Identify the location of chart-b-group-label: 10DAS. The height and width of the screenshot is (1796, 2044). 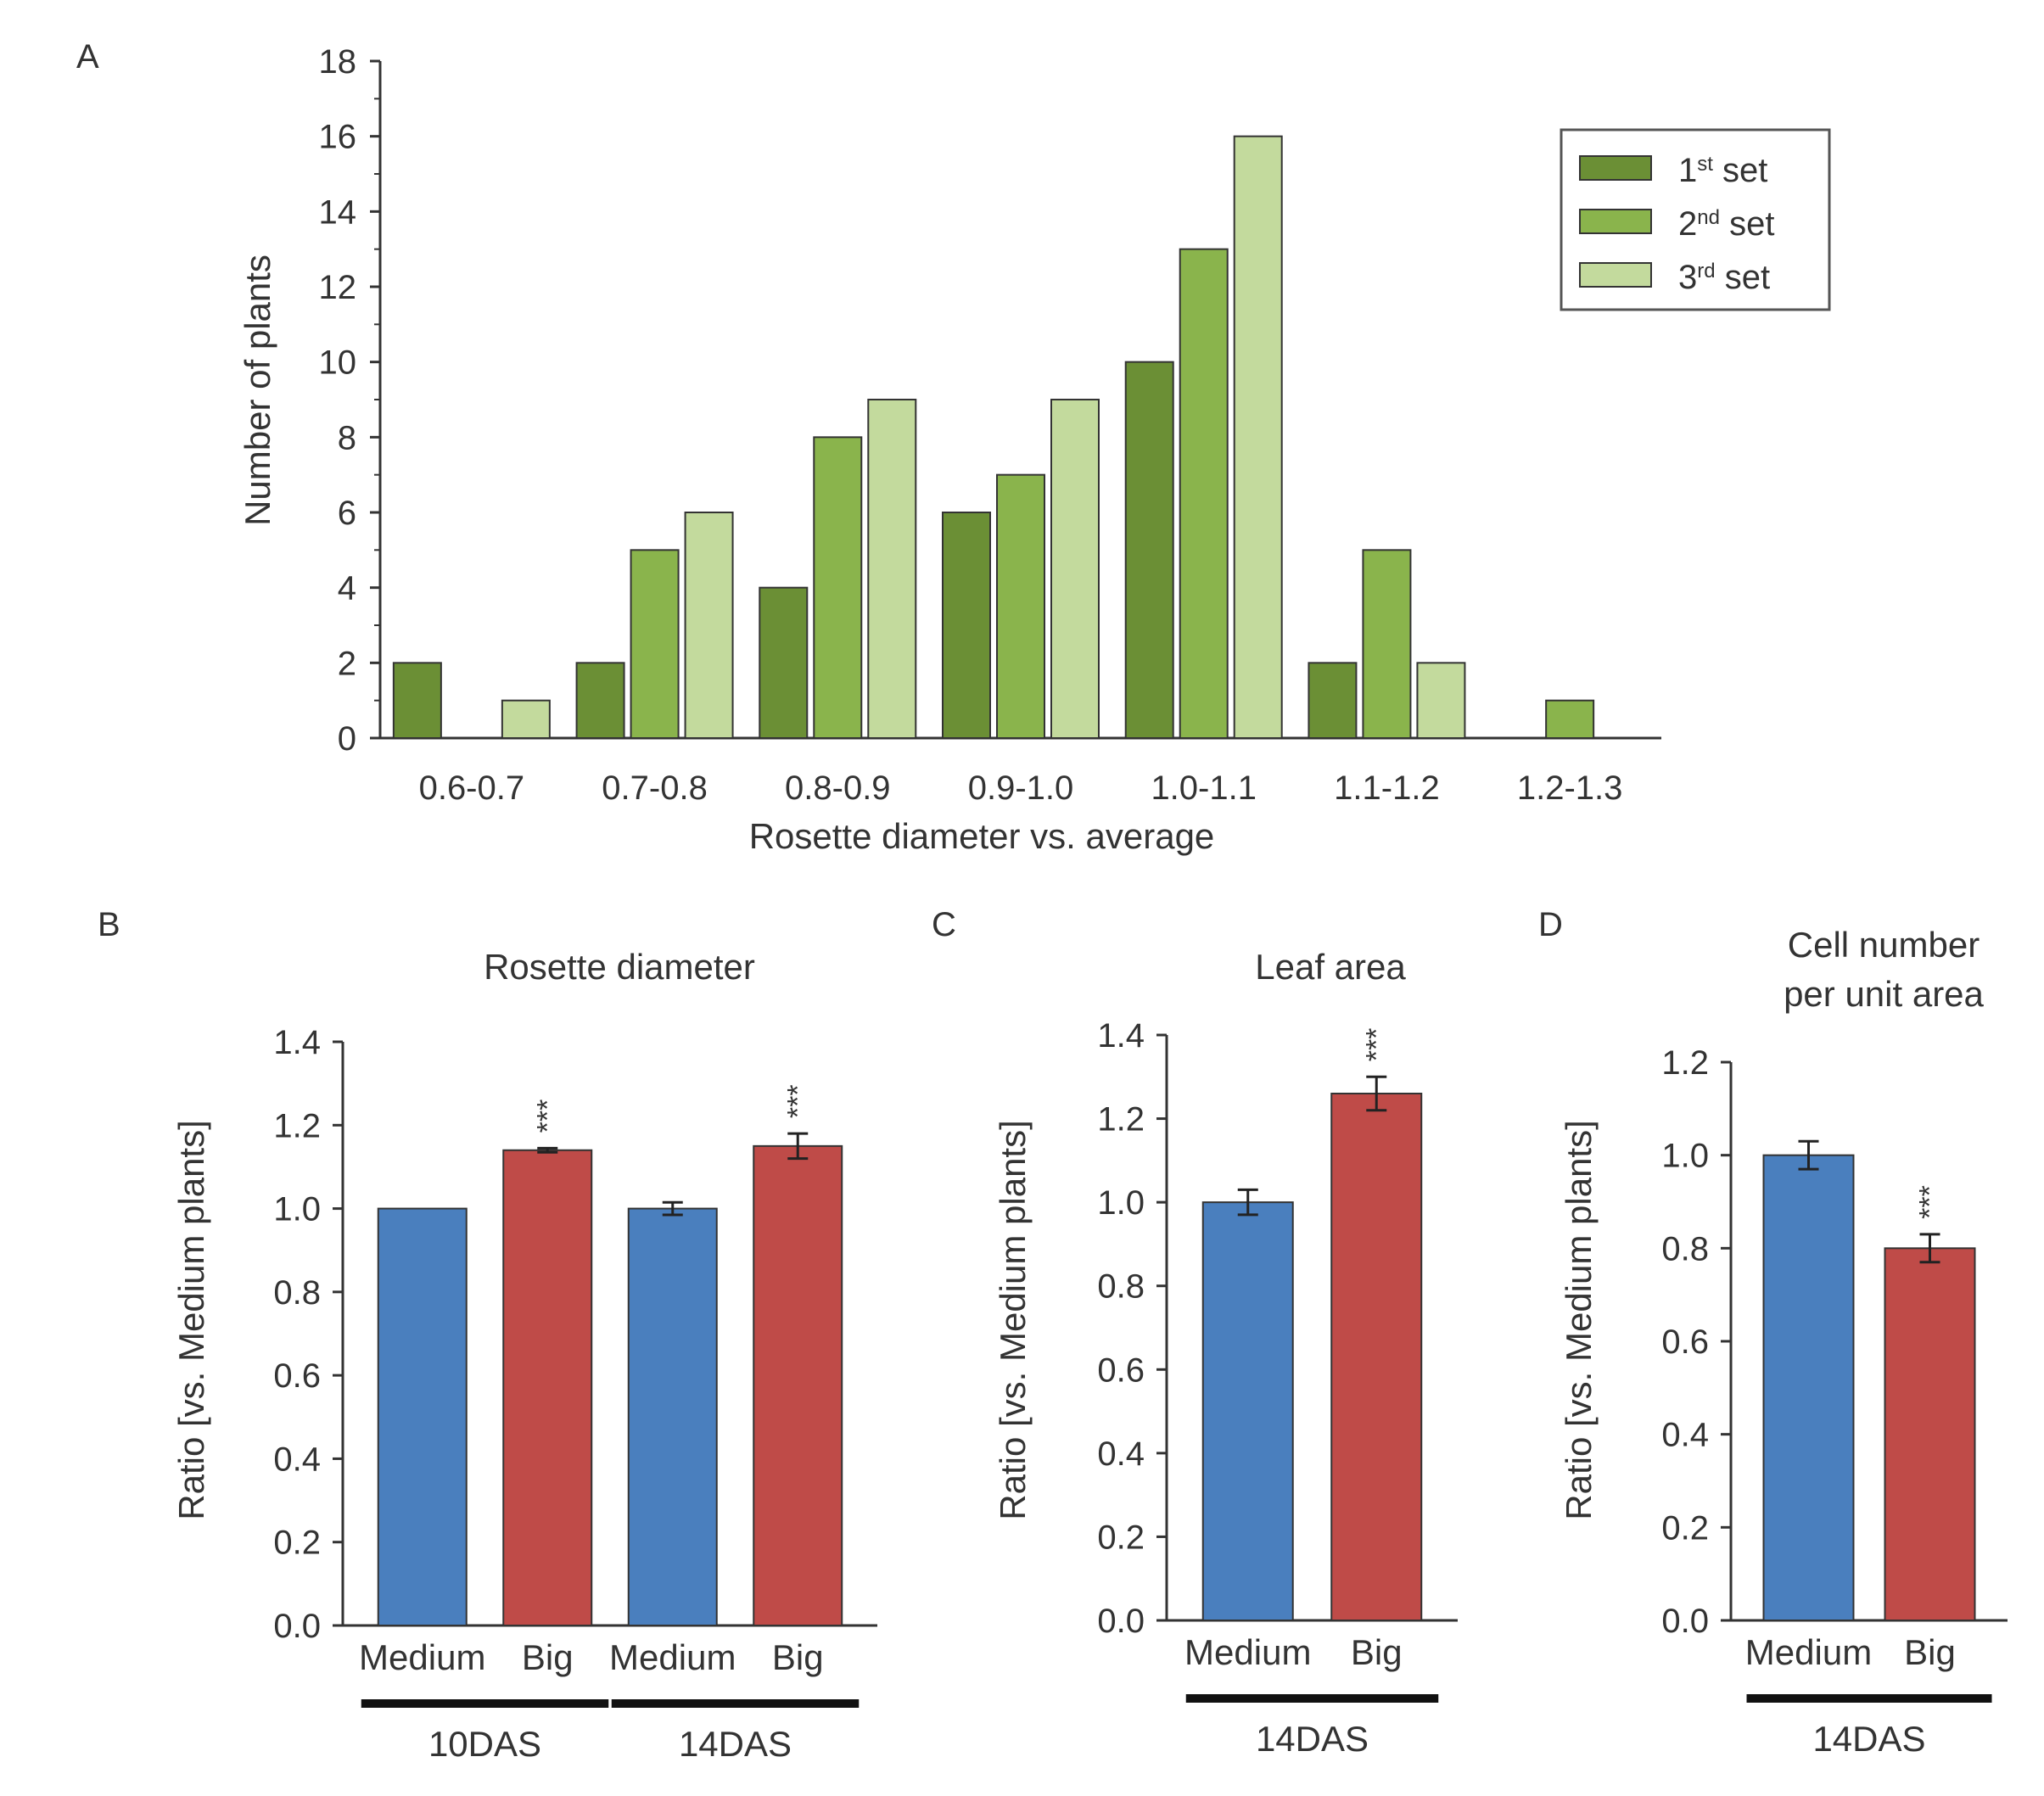
(484, 1744).